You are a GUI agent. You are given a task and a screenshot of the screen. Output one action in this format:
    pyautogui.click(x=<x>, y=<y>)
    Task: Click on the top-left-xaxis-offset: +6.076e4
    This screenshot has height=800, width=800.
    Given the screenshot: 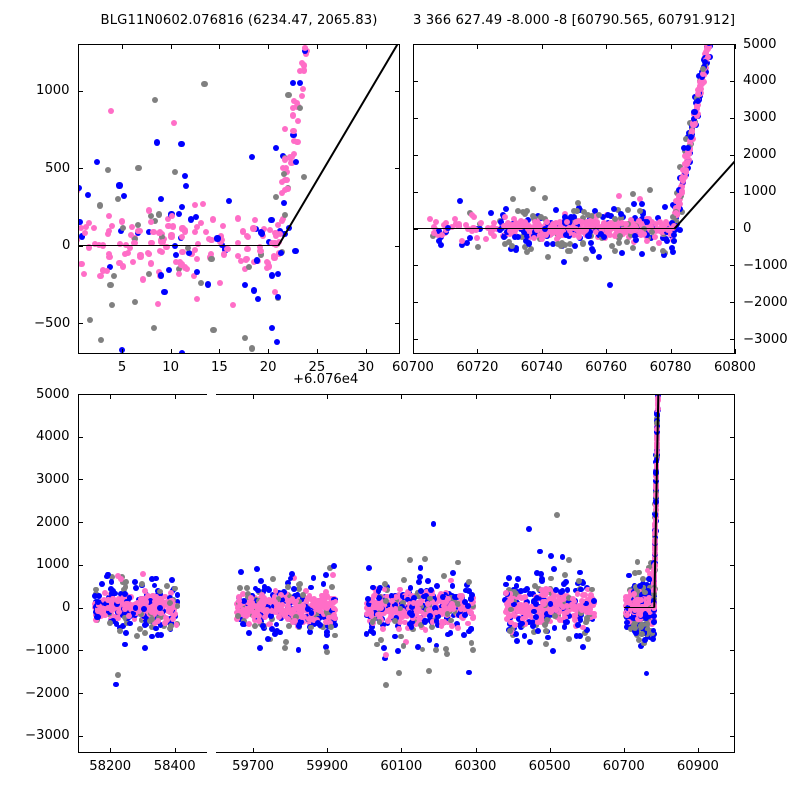 What is the action you would take?
    pyautogui.click(x=326, y=379)
    